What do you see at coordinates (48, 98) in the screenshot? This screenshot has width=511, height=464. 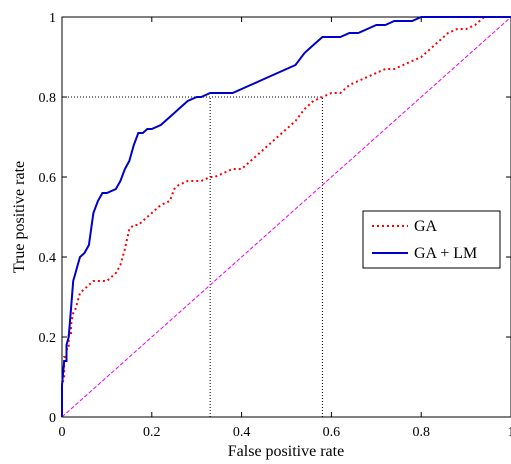 I see `y-tick-label: 0.8` at bounding box center [48, 98].